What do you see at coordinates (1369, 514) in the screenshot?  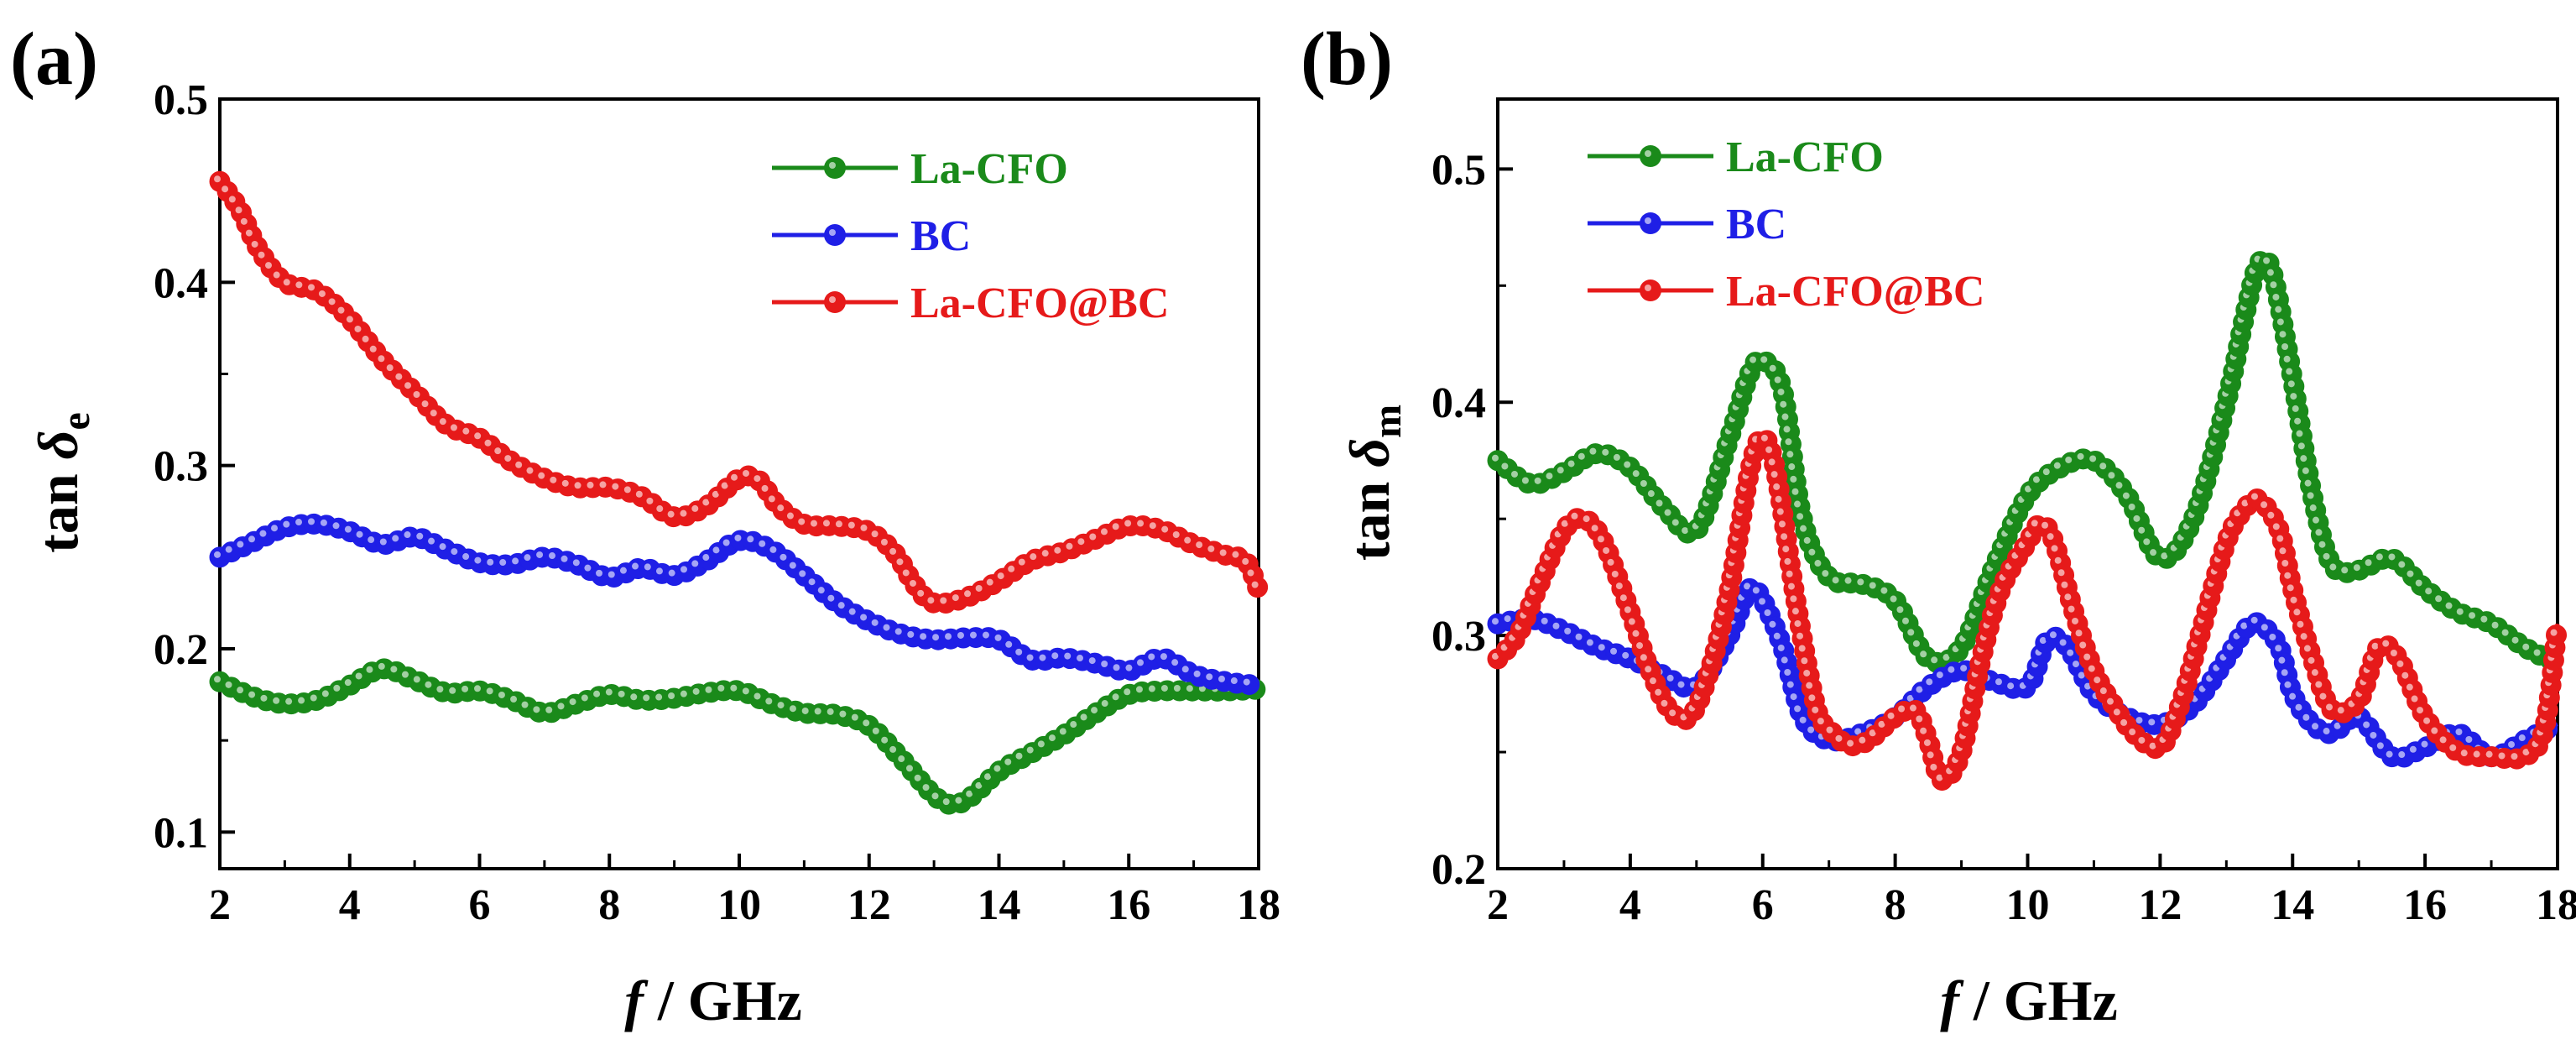 I see `panel-b-ylabel-prefix: tan` at bounding box center [1369, 514].